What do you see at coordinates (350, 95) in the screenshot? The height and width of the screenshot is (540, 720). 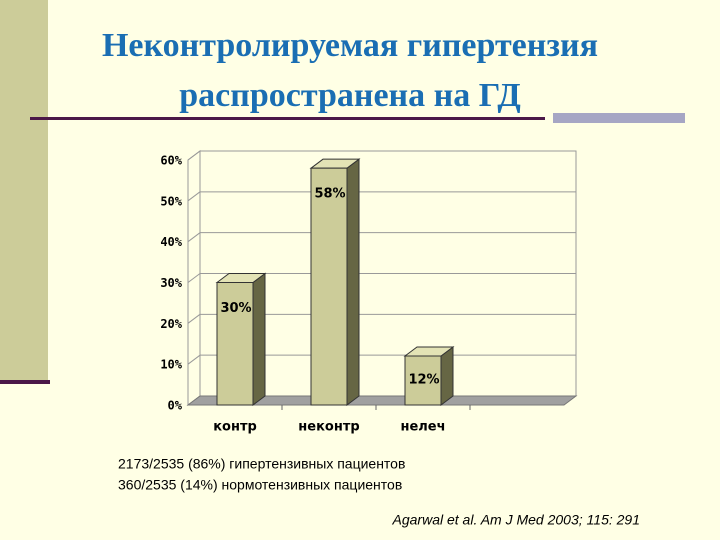 I see `title: распространена на ГД` at bounding box center [350, 95].